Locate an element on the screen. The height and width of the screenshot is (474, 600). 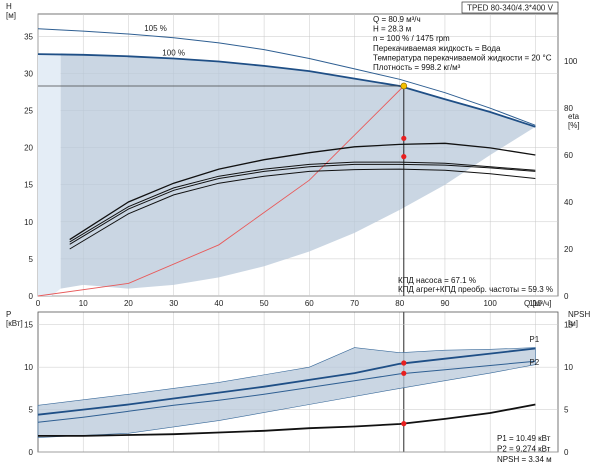
low-flow-region is located at coordinates (49, 175).